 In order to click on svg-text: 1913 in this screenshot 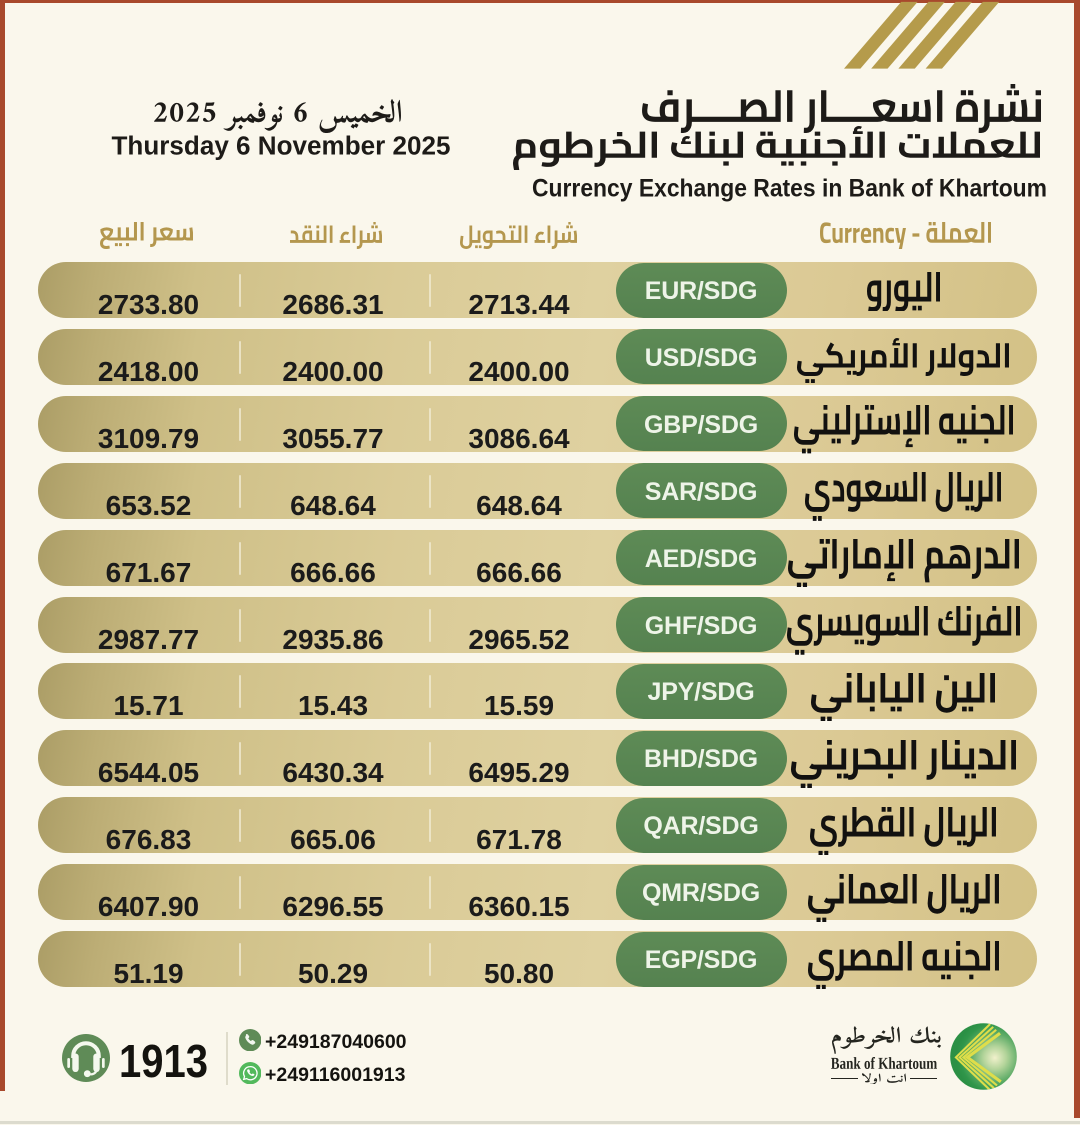, I will do `click(163, 1061)`.